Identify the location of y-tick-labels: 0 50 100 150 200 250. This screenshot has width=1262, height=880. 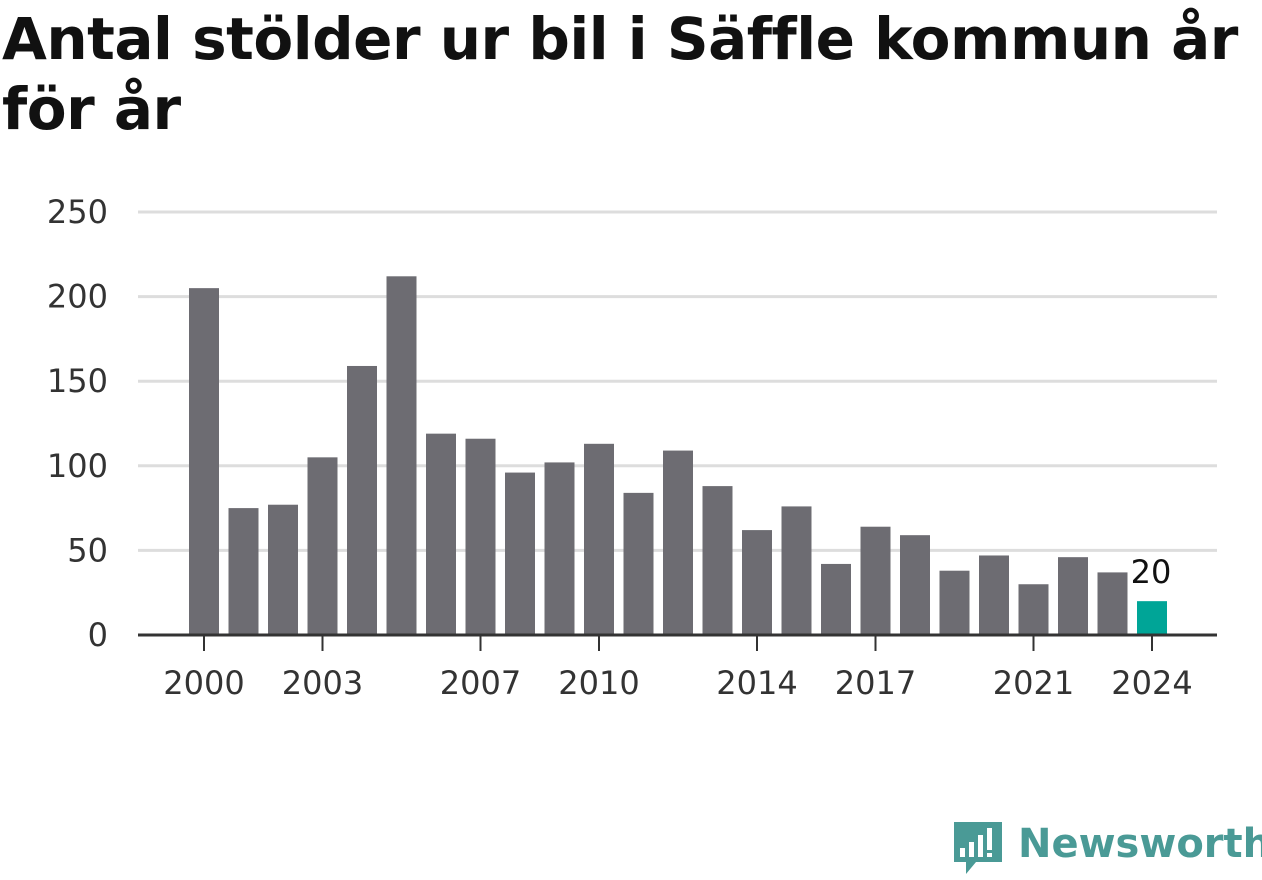
(77, 423).